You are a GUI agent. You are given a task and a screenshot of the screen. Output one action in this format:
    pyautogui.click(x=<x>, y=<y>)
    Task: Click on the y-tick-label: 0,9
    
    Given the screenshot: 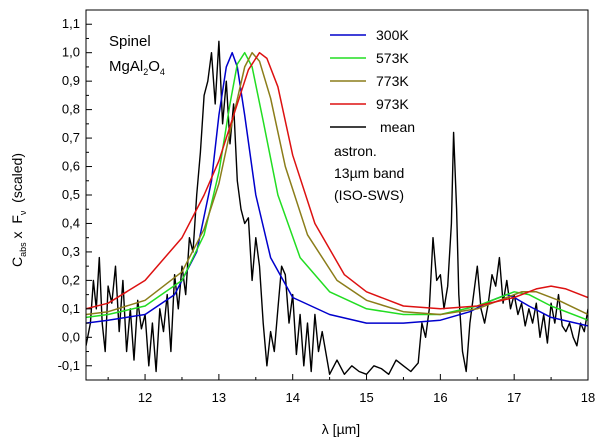 What is the action you would take?
    pyautogui.click(x=71, y=80)
    